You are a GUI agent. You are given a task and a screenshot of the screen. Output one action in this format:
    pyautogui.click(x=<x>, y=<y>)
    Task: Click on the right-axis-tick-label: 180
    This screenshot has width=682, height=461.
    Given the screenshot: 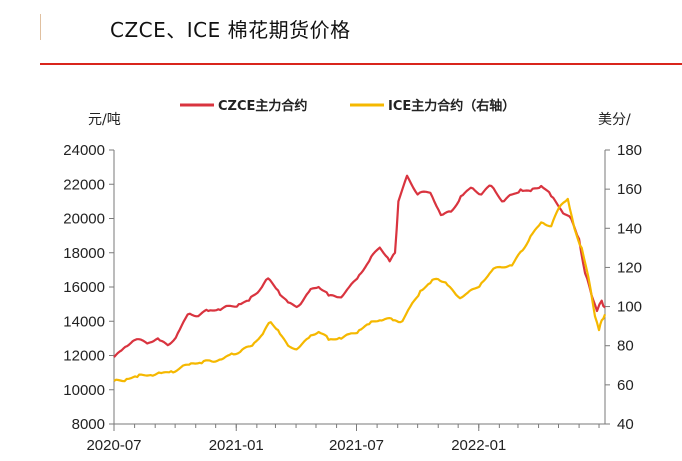 What is the action you would take?
    pyautogui.click(x=629, y=150)
    